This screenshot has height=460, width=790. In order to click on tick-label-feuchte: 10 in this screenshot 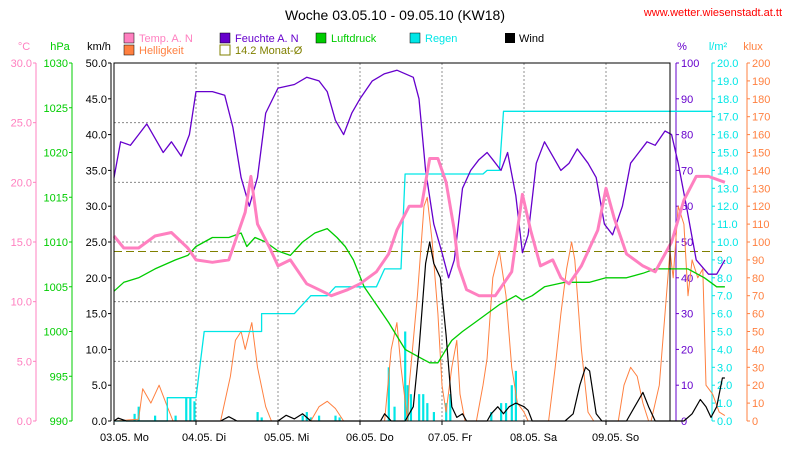, I will do `click(687, 386)`.